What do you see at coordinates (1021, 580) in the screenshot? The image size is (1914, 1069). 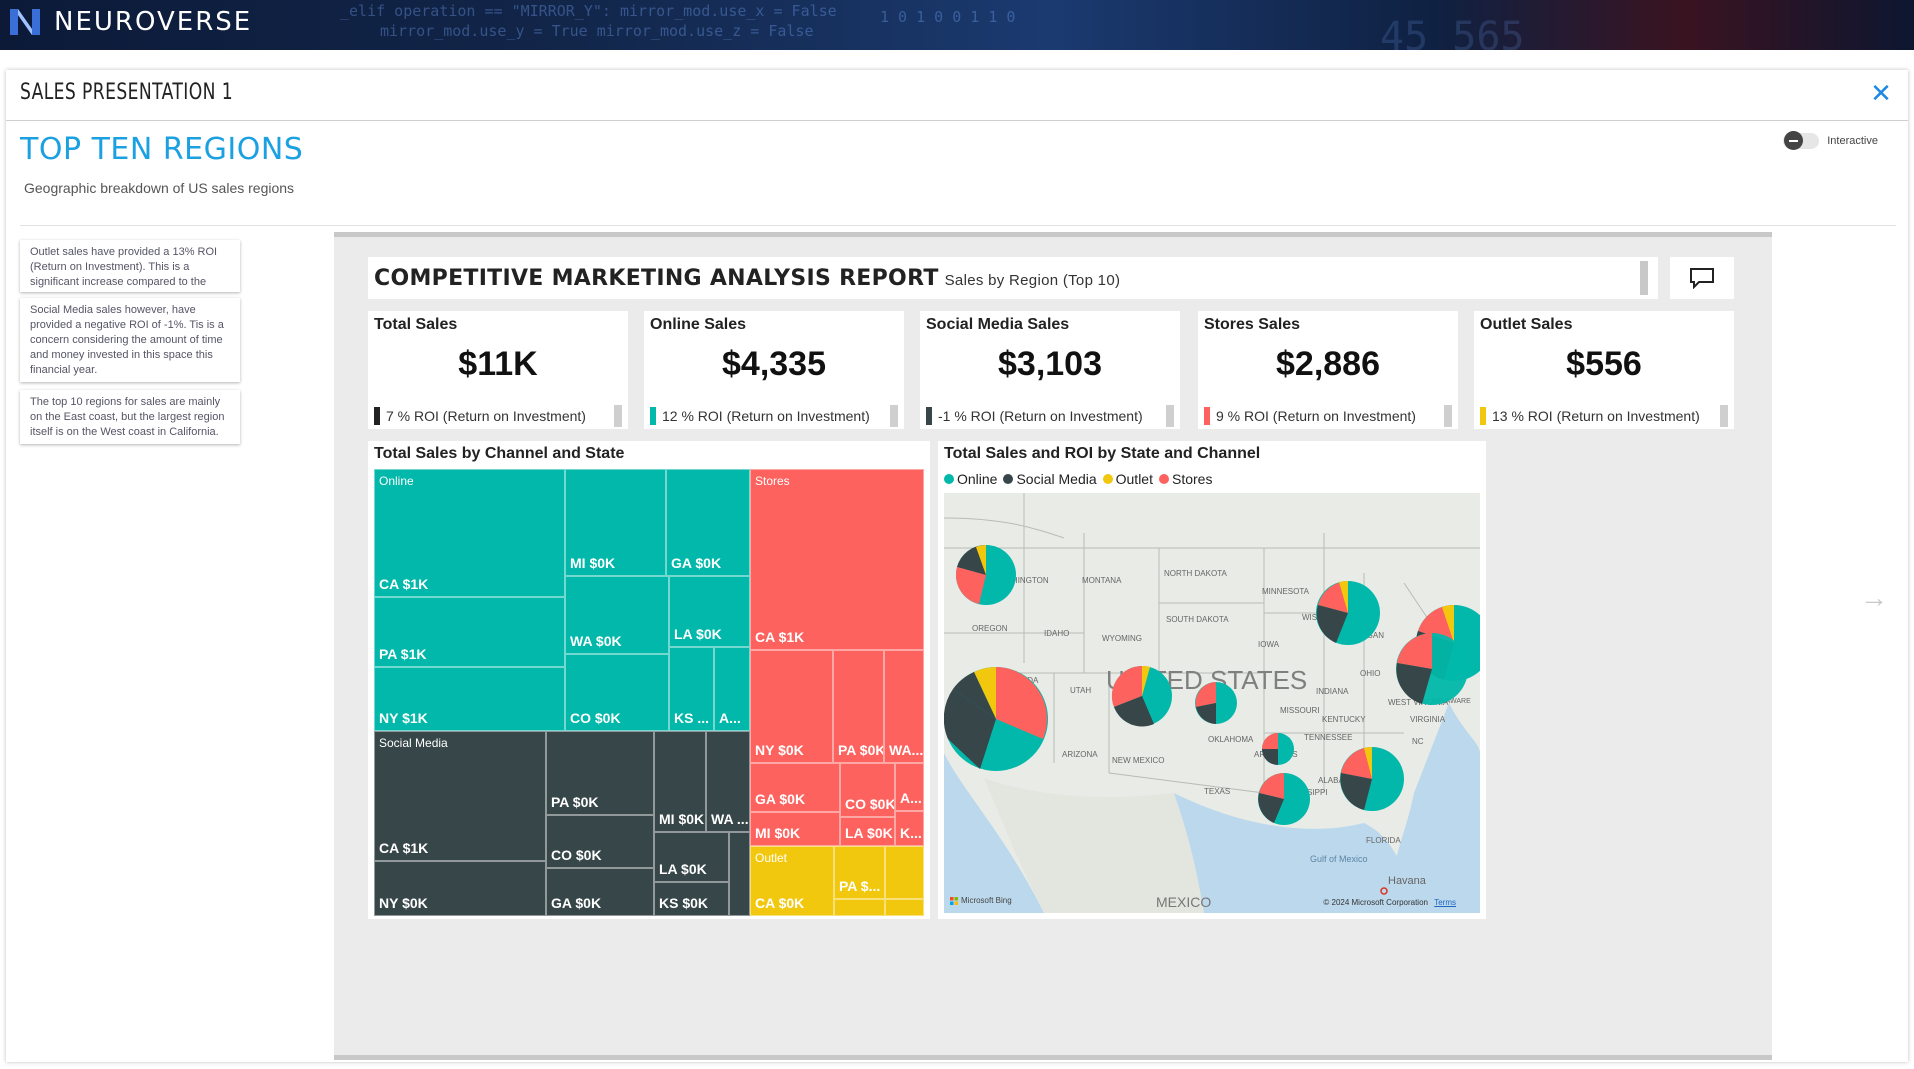 I see `place-label: WASHINGTON` at bounding box center [1021, 580].